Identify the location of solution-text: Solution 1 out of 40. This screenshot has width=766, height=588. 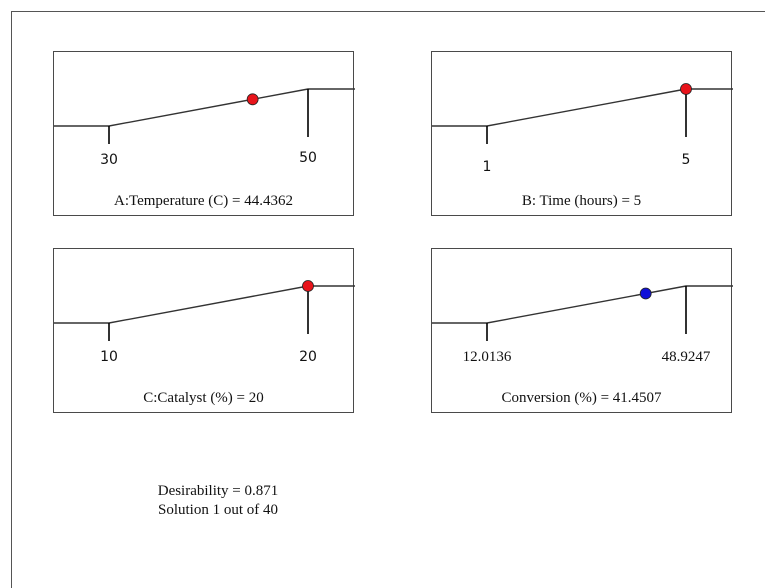
(217, 510).